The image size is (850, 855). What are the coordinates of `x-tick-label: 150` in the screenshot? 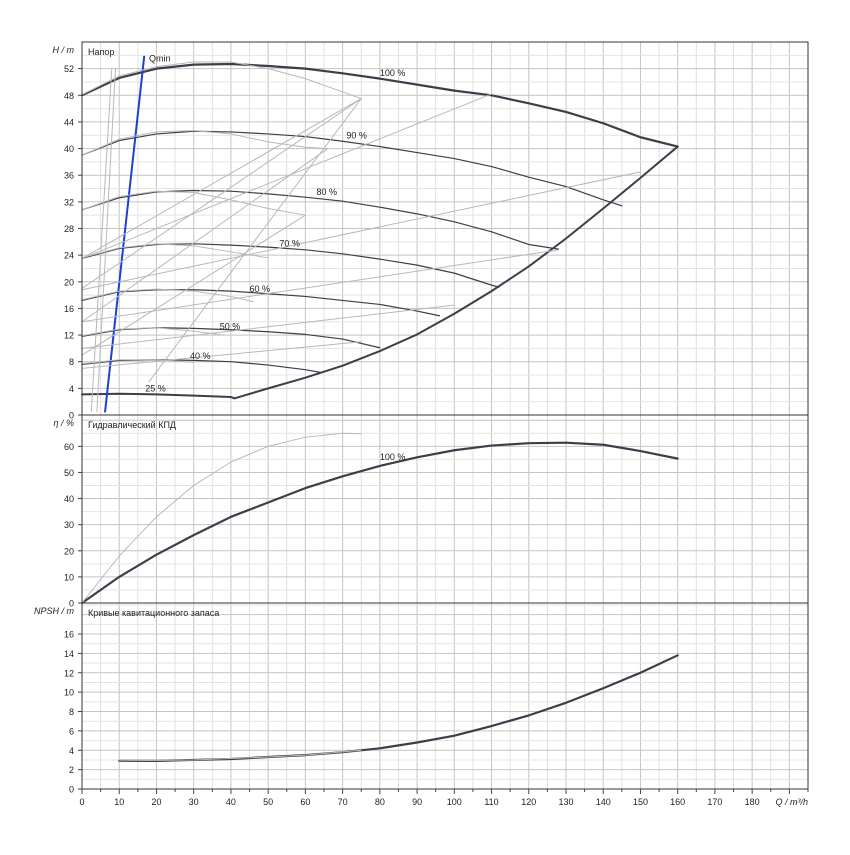 It's located at (640, 802).